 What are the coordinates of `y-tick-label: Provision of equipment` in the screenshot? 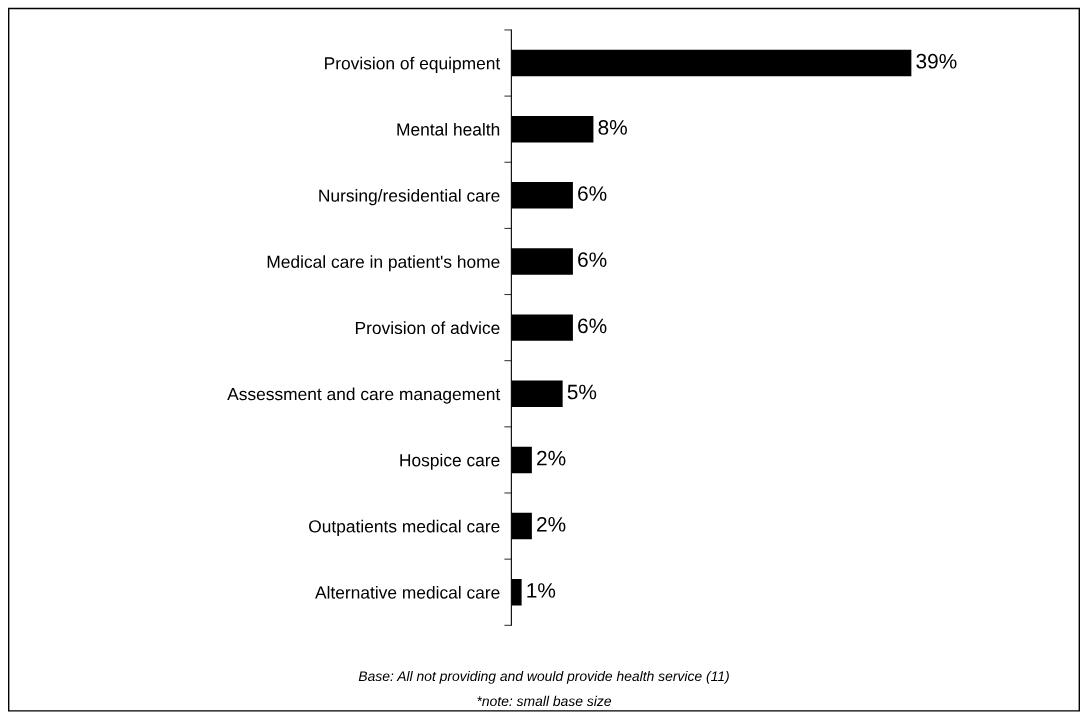 It's located at (413, 64).